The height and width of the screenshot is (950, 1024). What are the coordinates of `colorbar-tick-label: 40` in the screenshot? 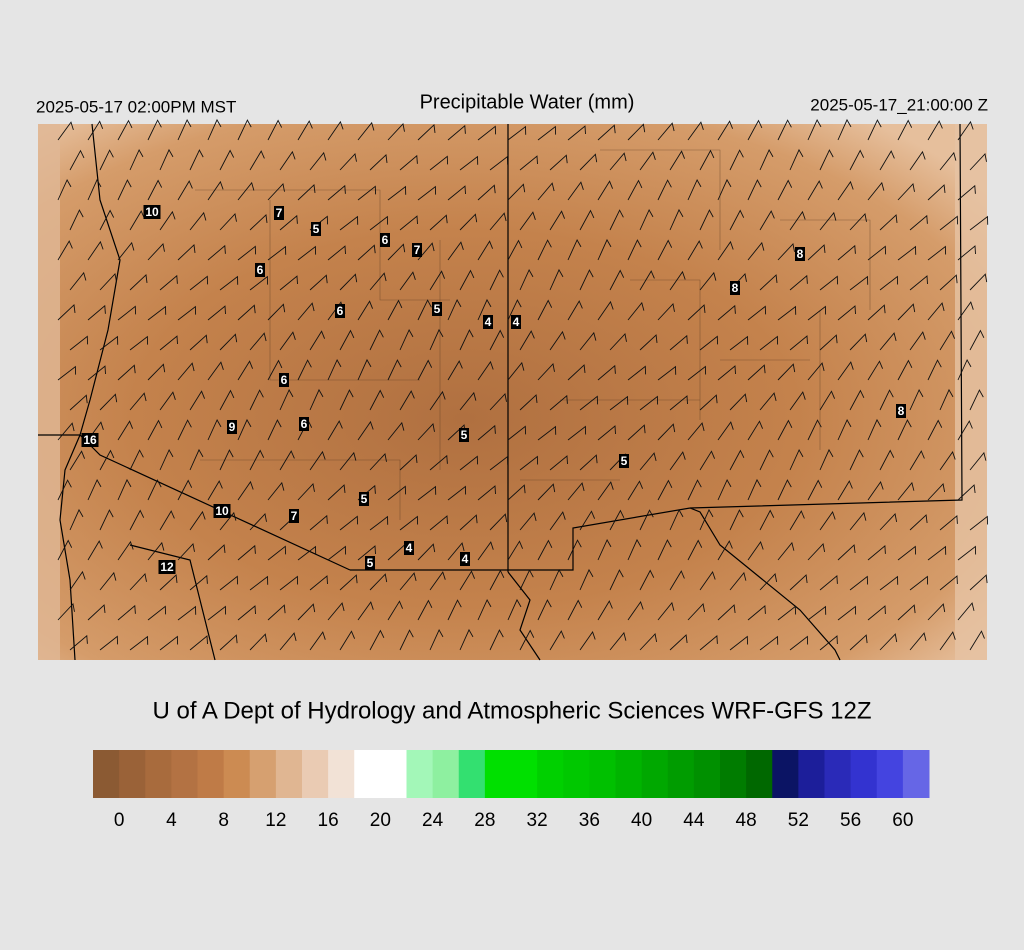 It's located at (641, 820).